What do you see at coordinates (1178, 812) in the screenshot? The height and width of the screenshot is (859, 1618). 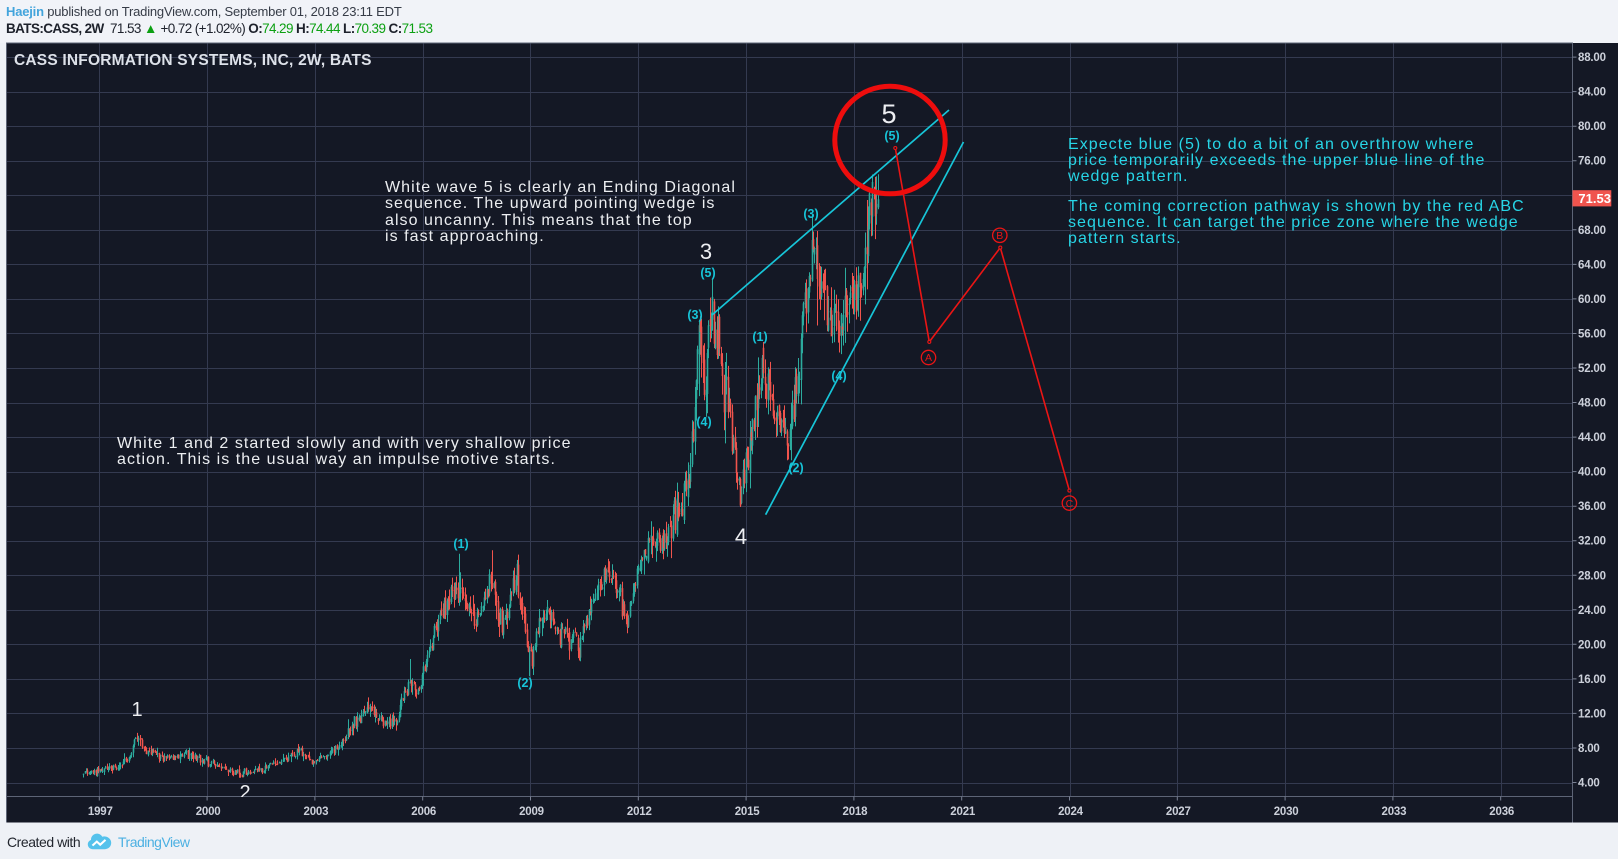 I see `svg-text: 2027` at bounding box center [1178, 812].